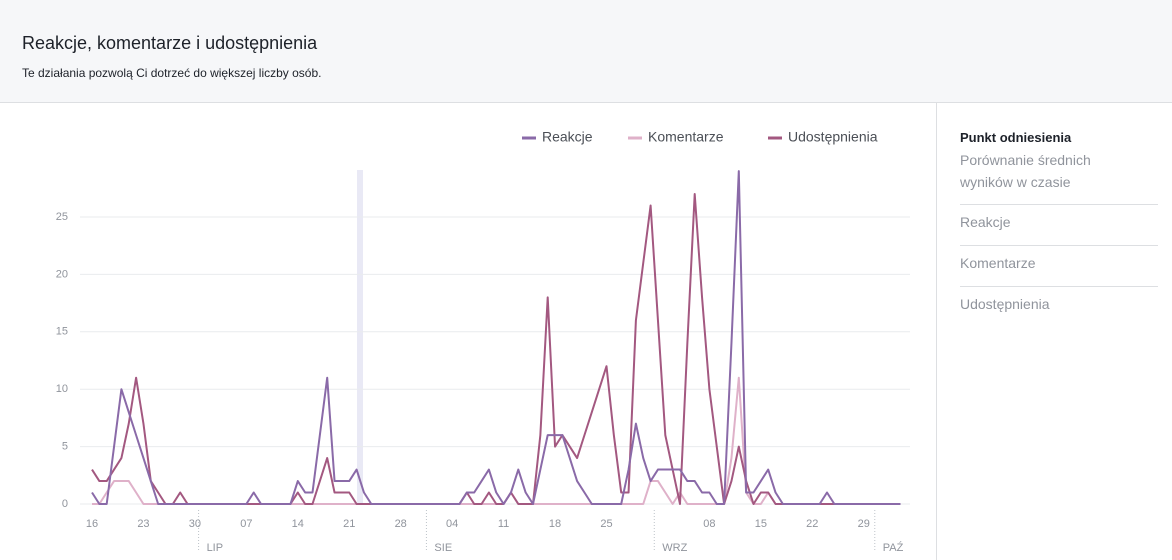 This screenshot has width=1172, height=560. I want to click on x-tick-label: 16, so click(92, 524).